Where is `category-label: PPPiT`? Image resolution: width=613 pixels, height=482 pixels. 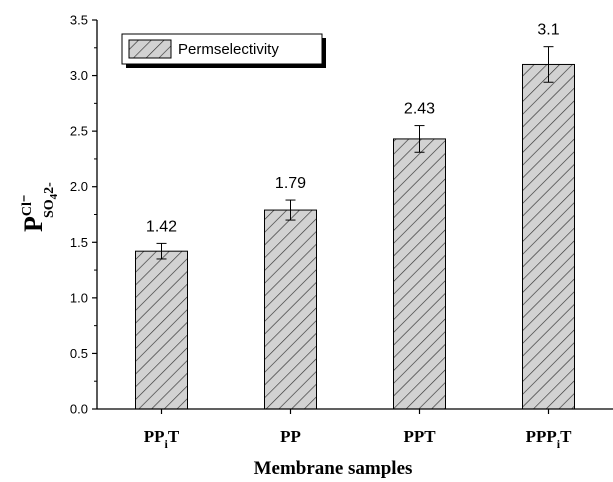
category-label: PPPiT is located at coordinates (549, 439).